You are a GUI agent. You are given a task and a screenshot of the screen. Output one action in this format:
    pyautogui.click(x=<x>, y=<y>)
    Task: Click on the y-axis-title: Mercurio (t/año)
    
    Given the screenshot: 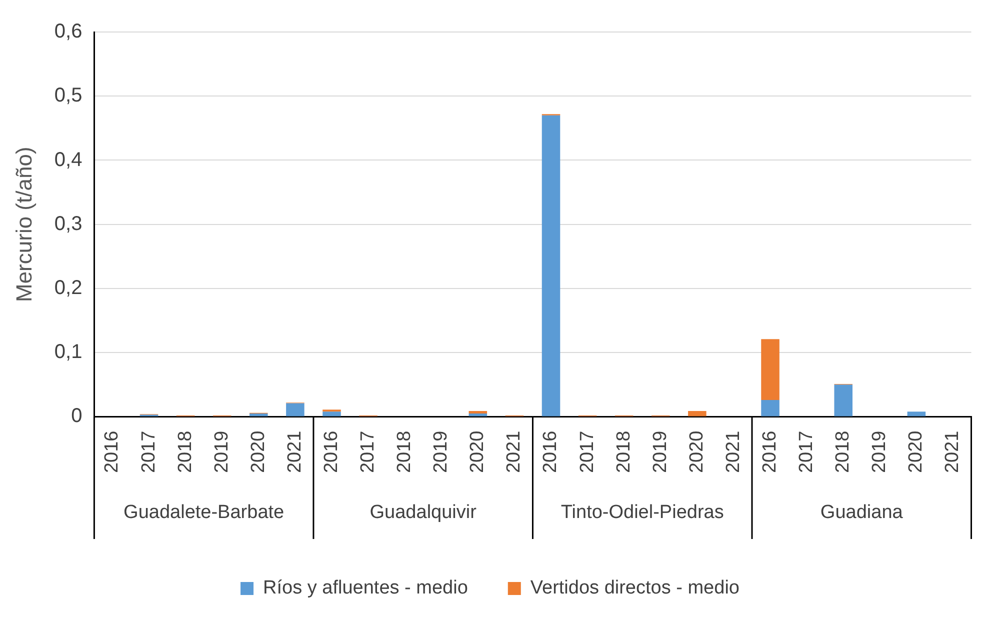 What is the action you would take?
    pyautogui.click(x=23, y=224)
    